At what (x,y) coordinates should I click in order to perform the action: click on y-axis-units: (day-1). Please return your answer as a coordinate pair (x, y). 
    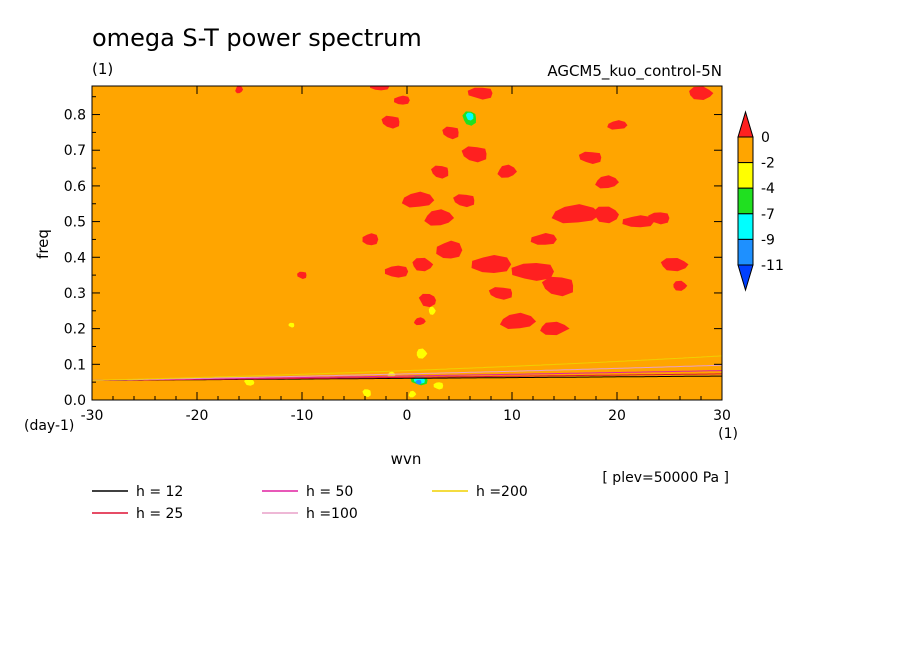
    Looking at the image, I should click on (49, 426).